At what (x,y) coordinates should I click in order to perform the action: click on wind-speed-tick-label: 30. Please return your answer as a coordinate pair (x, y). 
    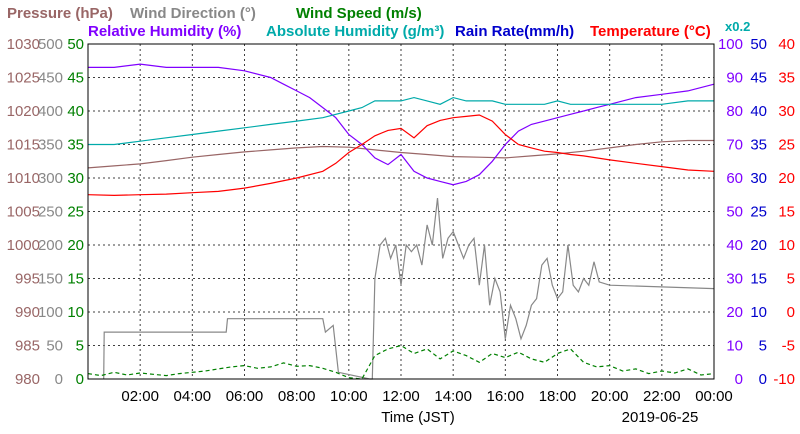
    Looking at the image, I should click on (75, 178).